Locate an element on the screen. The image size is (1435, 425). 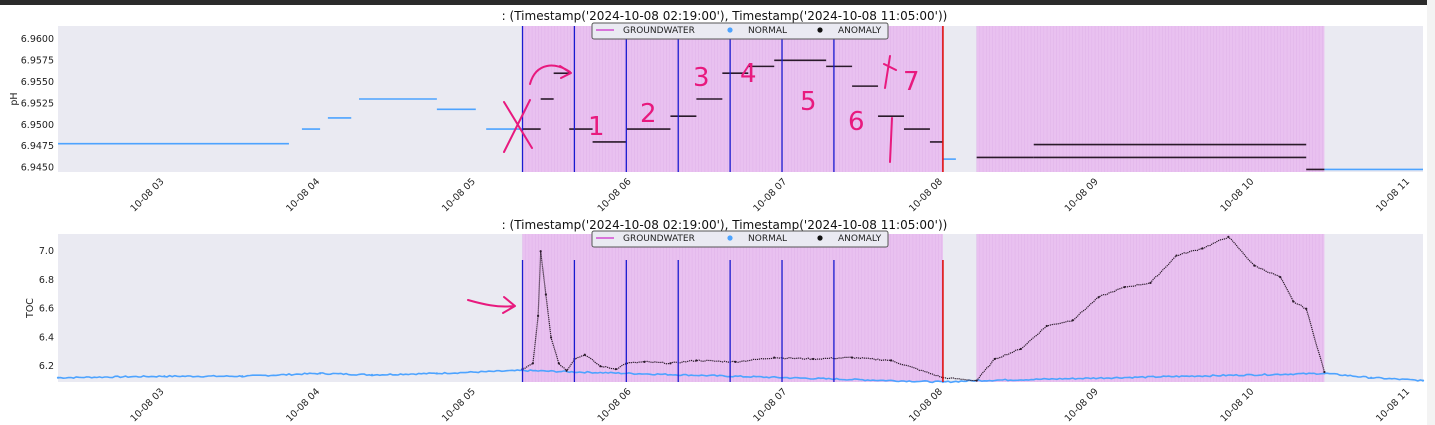
y-tick-label: 6.4 is located at coordinates (46, 337).